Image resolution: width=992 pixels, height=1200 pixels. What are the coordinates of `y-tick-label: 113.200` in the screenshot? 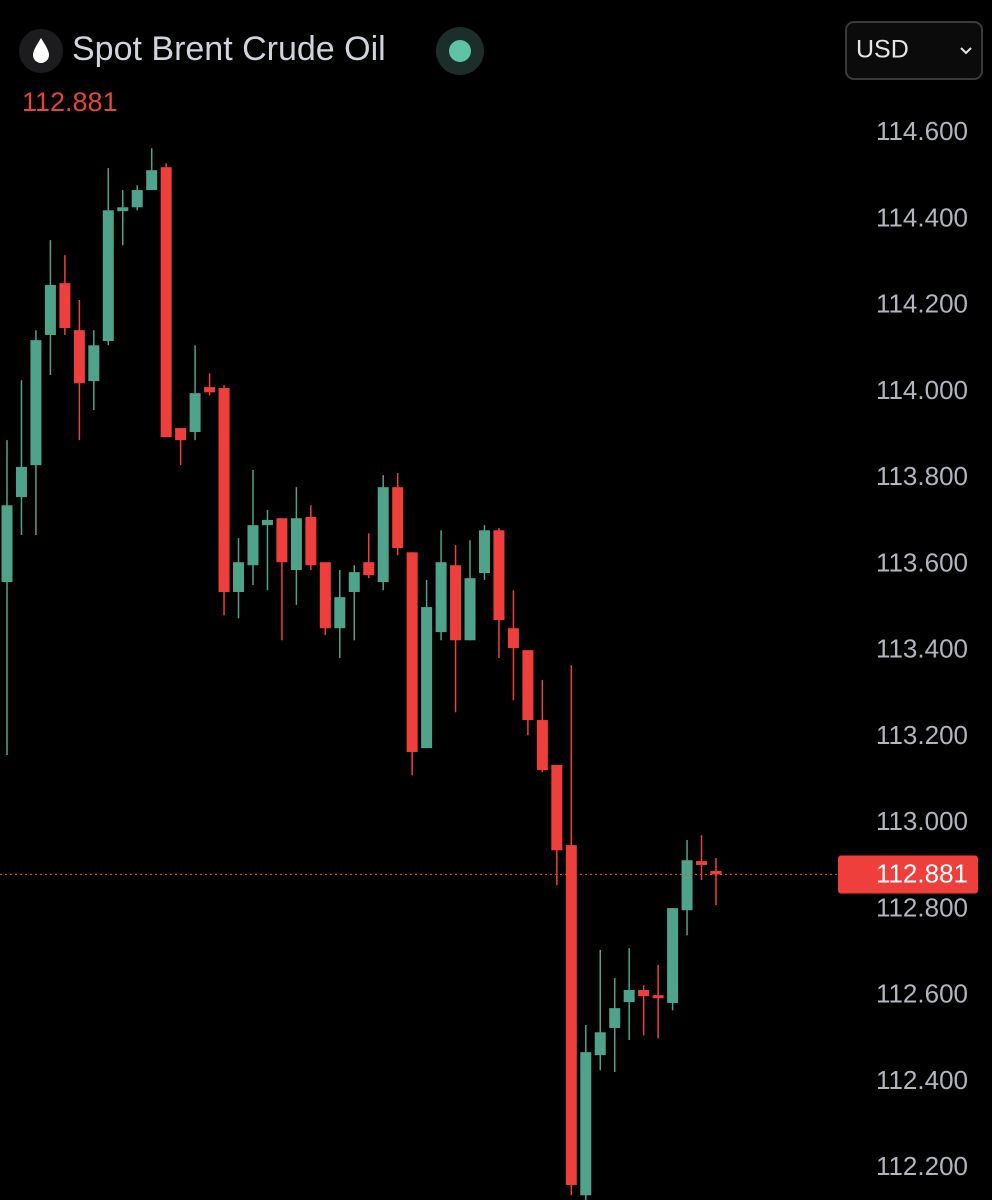 It's located at (922, 735).